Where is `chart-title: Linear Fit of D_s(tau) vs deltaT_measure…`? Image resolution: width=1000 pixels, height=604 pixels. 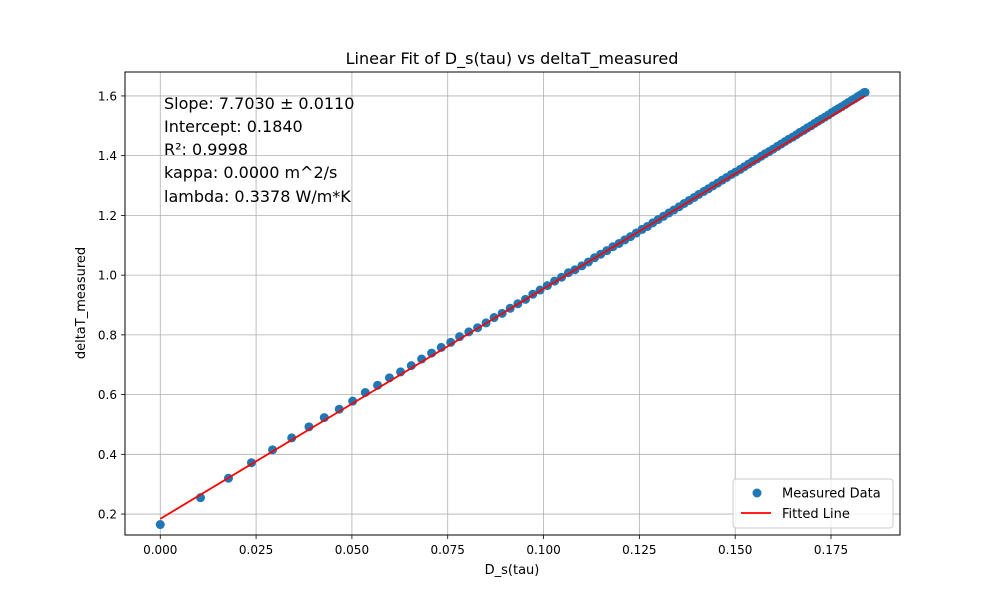 chart-title: Linear Fit of D_s(tau) vs deltaT_measure… is located at coordinates (512, 59).